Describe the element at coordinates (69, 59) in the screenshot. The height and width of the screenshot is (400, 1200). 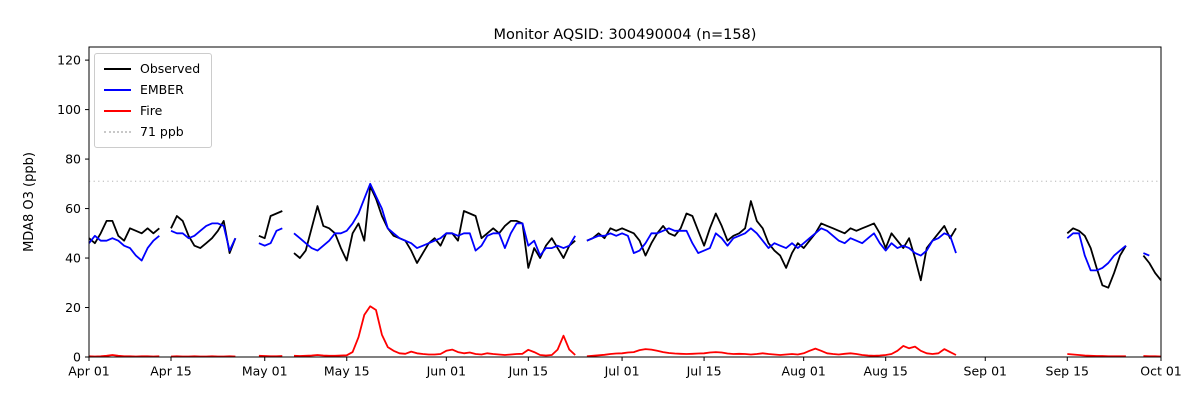
I see `y-axis-tick-label: 120` at that location.